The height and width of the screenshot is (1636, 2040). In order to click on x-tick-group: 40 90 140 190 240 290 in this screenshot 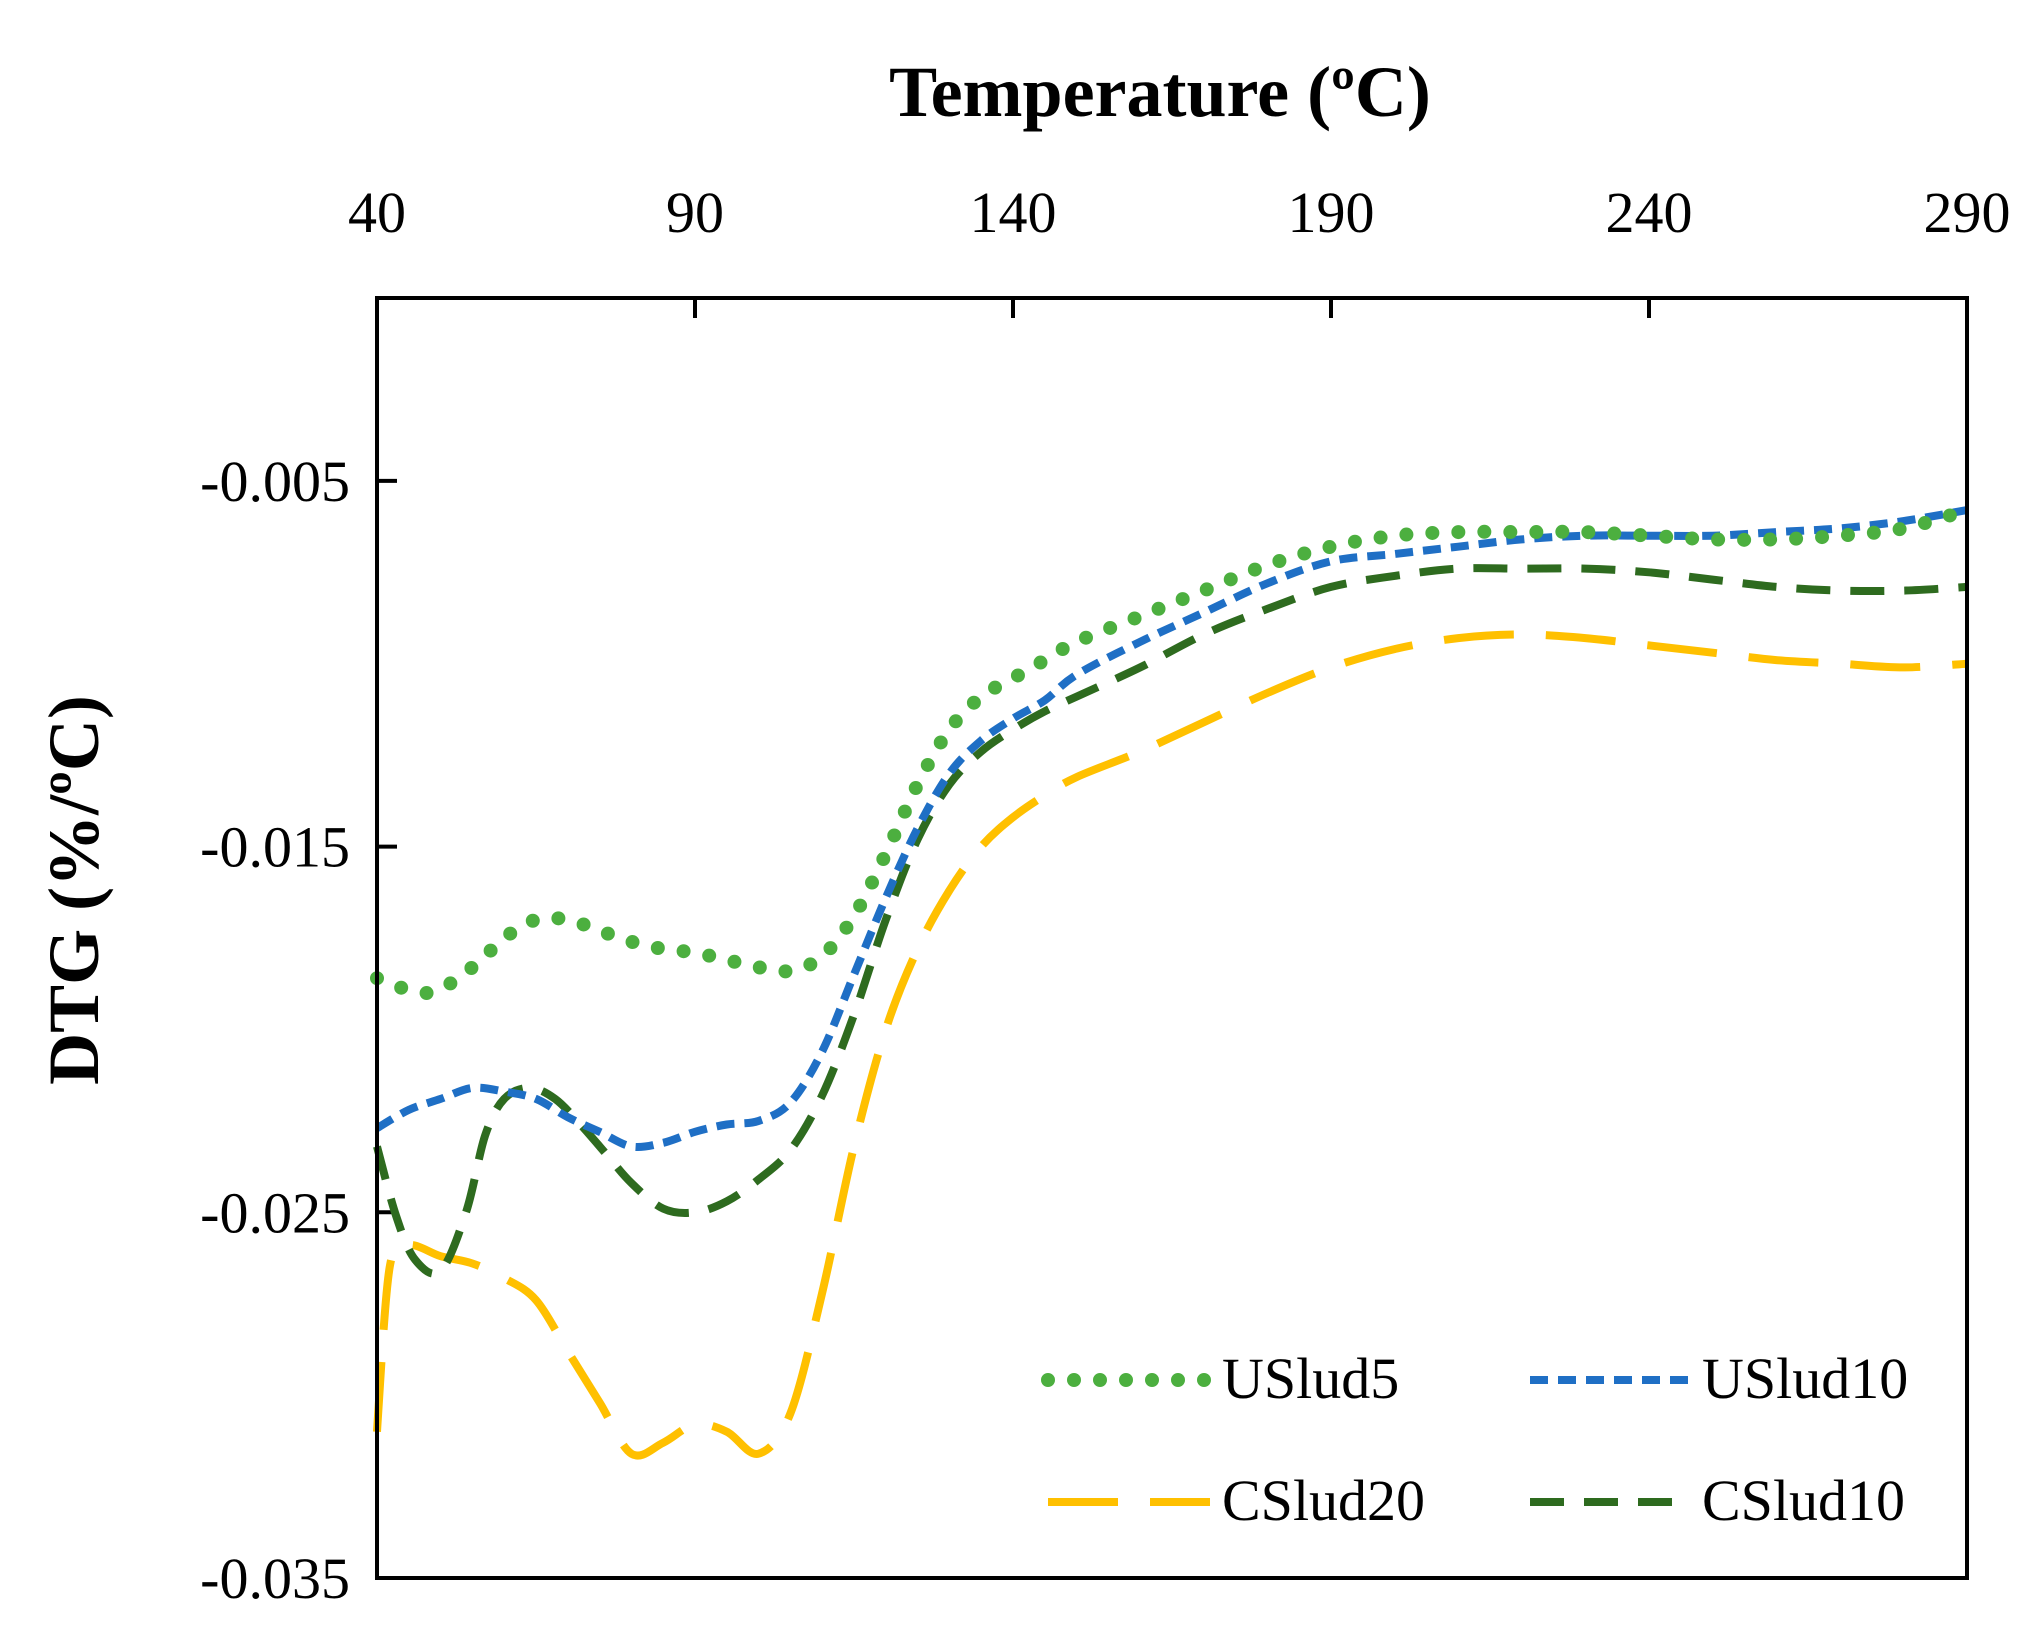, I will do `click(1179, 249)`.